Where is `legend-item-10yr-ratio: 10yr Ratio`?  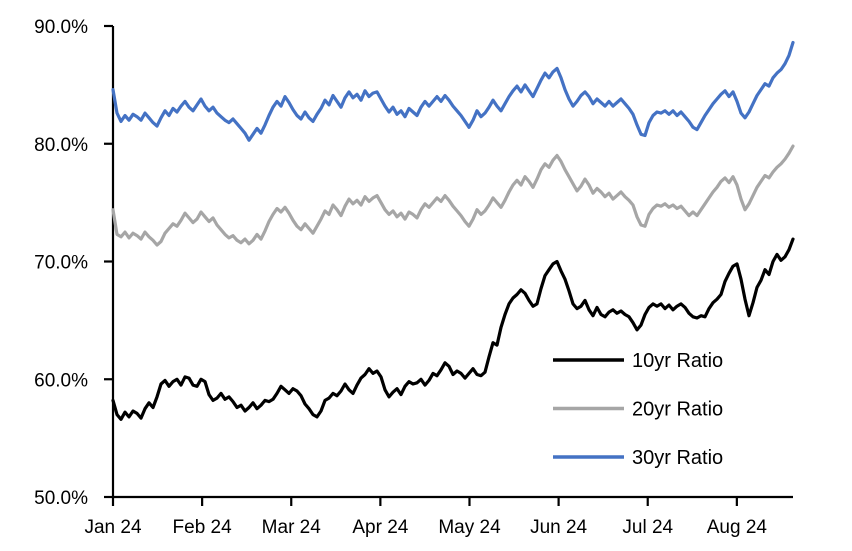 legend-item-10yr-ratio: 10yr Ratio is located at coordinates (638, 361).